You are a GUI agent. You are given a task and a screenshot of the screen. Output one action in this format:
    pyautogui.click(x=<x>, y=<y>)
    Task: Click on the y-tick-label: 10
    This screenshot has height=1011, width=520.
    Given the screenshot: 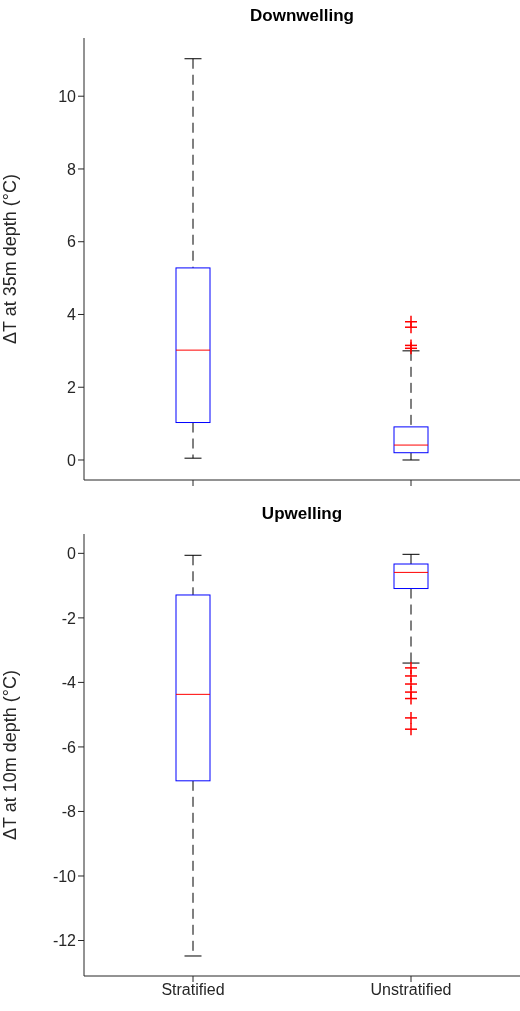 What is the action you would take?
    pyautogui.click(x=67, y=96)
    